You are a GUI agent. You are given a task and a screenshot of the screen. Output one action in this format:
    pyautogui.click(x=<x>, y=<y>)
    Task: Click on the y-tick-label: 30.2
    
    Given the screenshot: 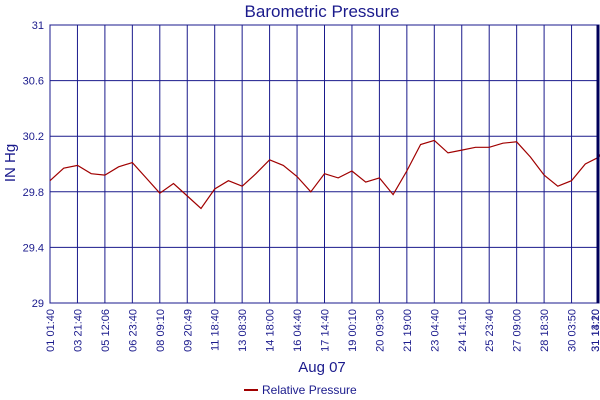 What is the action you would take?
    pyautogui.click(x=33, y=137)
    